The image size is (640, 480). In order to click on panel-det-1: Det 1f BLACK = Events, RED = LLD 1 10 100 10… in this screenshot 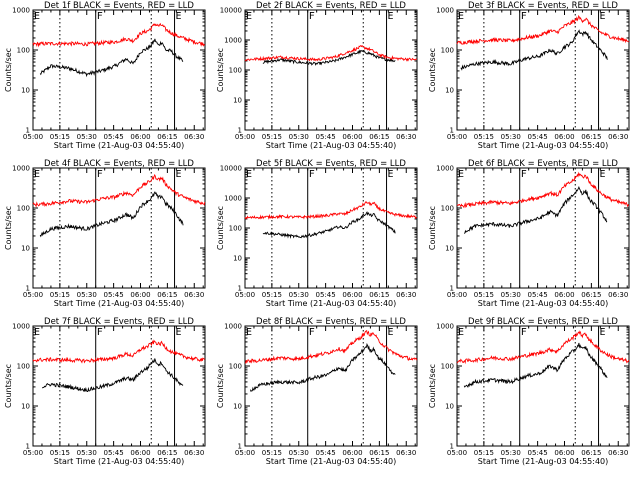, I will do `click(105, 75)`.